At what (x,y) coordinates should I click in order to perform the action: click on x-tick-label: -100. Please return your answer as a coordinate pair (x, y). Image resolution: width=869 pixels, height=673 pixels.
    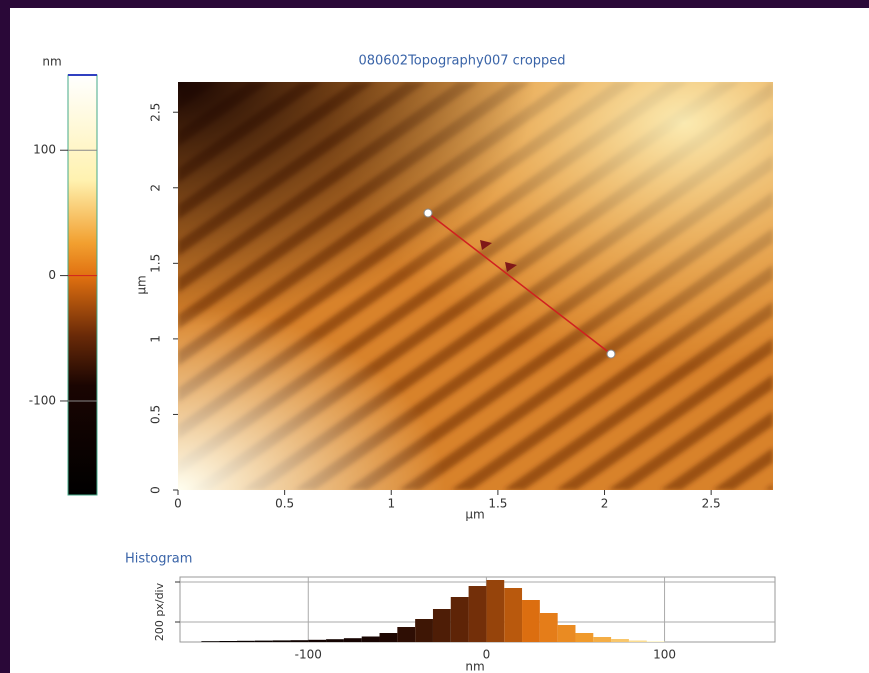
    Looking at the image, I should click on (308, 655).